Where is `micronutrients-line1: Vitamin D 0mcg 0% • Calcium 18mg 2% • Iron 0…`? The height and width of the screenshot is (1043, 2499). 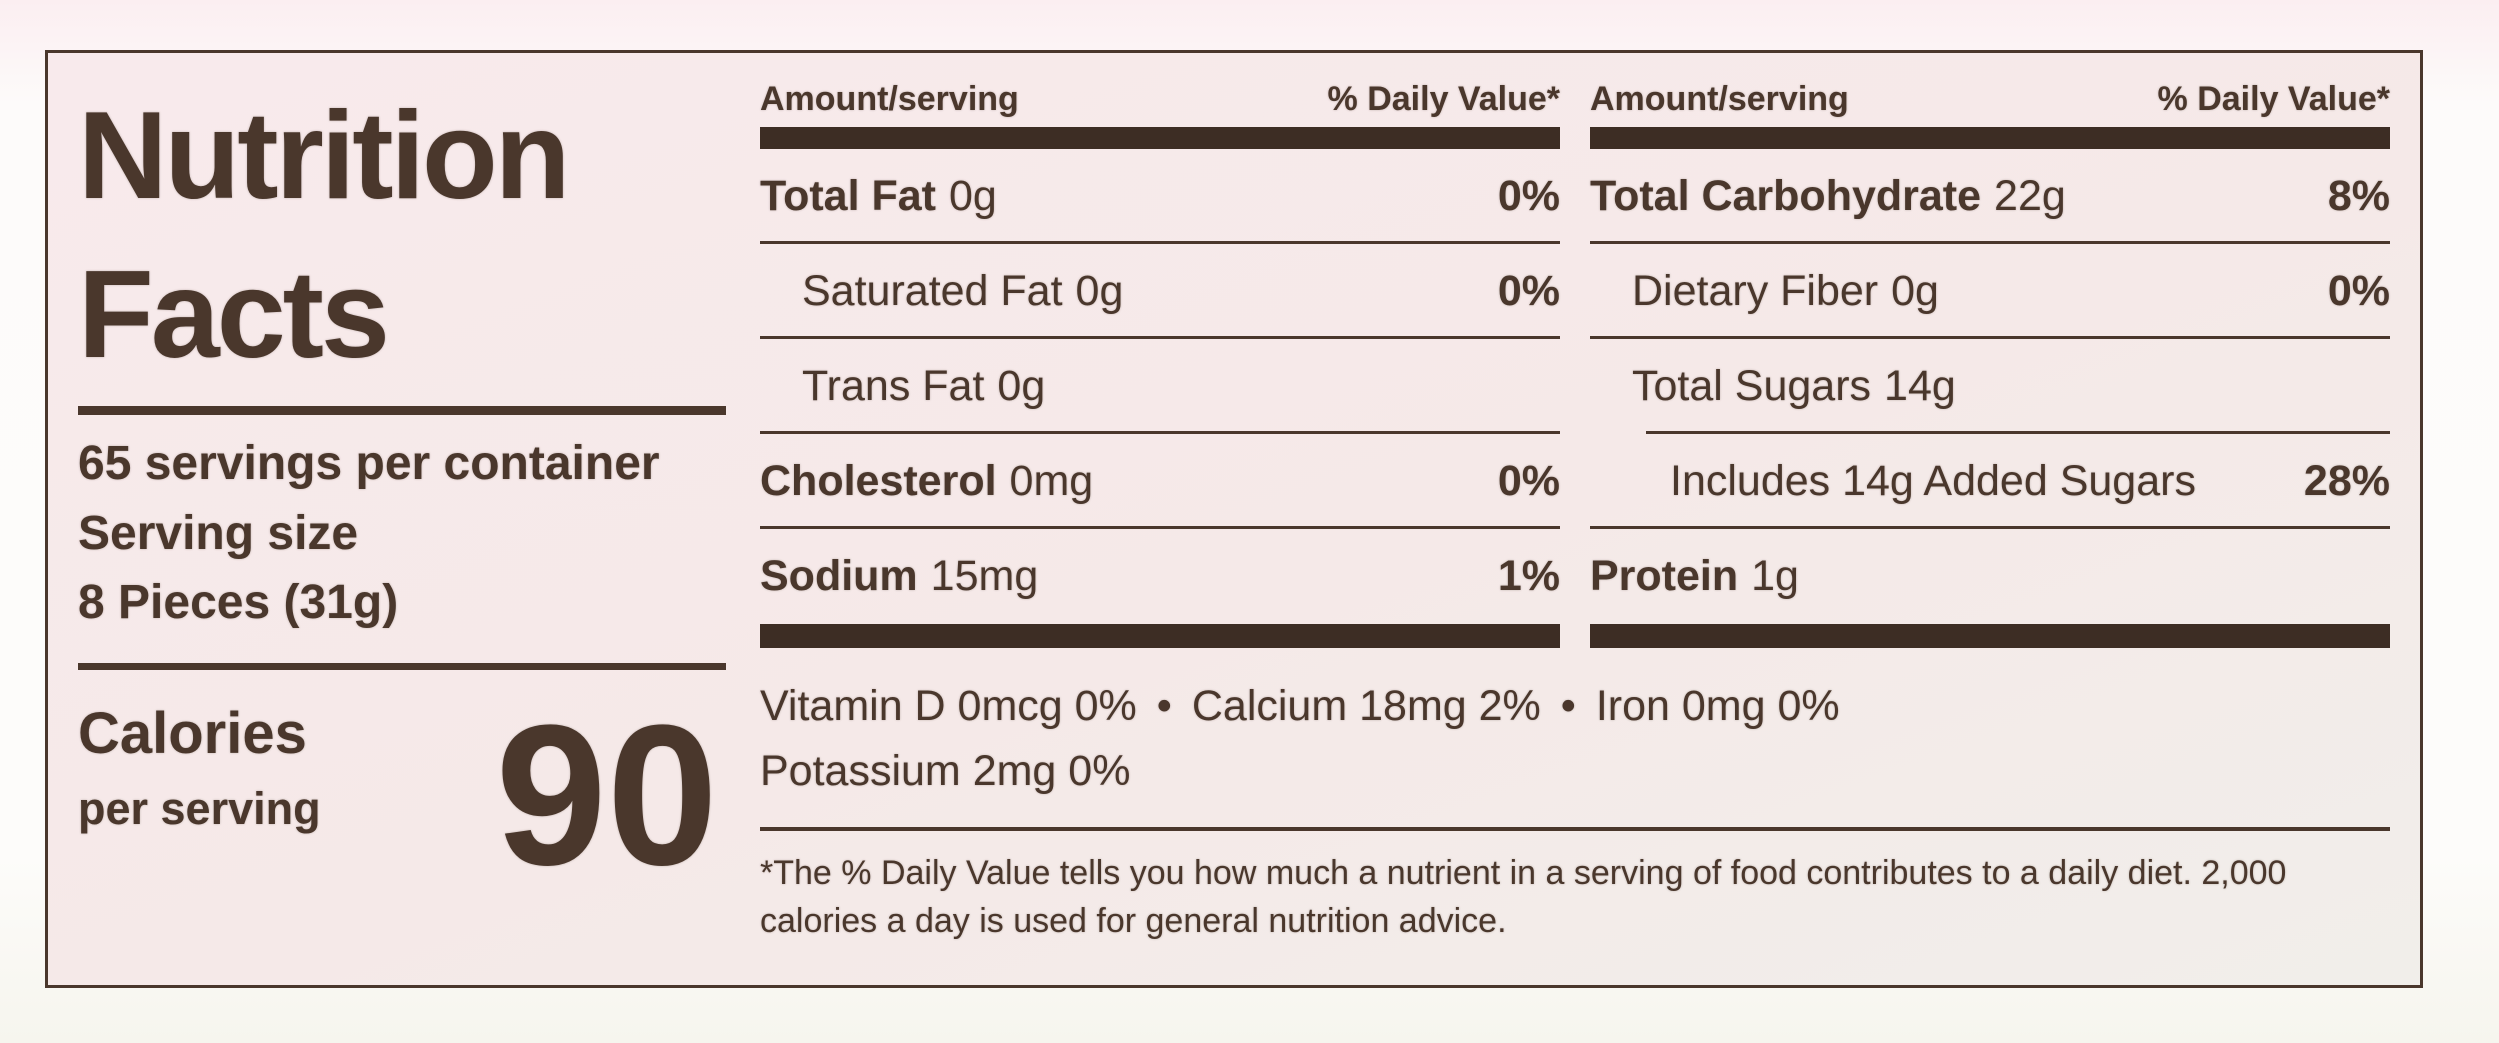 micronutrients-line1: Vitamin D 0mcg 0% • Calcium 18mg 2% • Iron 0… is located at coordinates (1575, 706).